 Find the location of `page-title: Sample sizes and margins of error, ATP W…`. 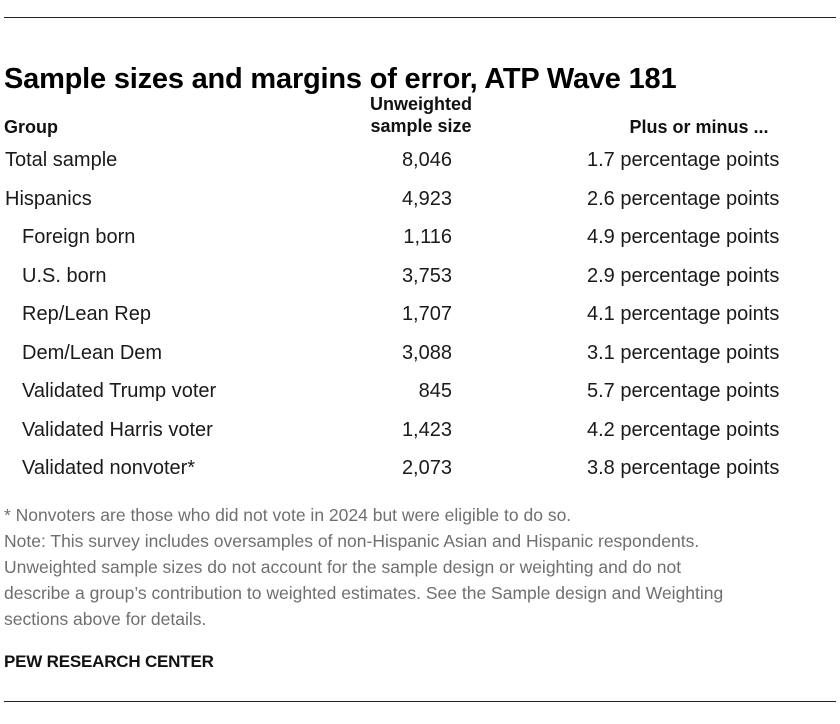

page-title: Sample sizes and margins of error, ATP W… is located at coordinates (340, 79).